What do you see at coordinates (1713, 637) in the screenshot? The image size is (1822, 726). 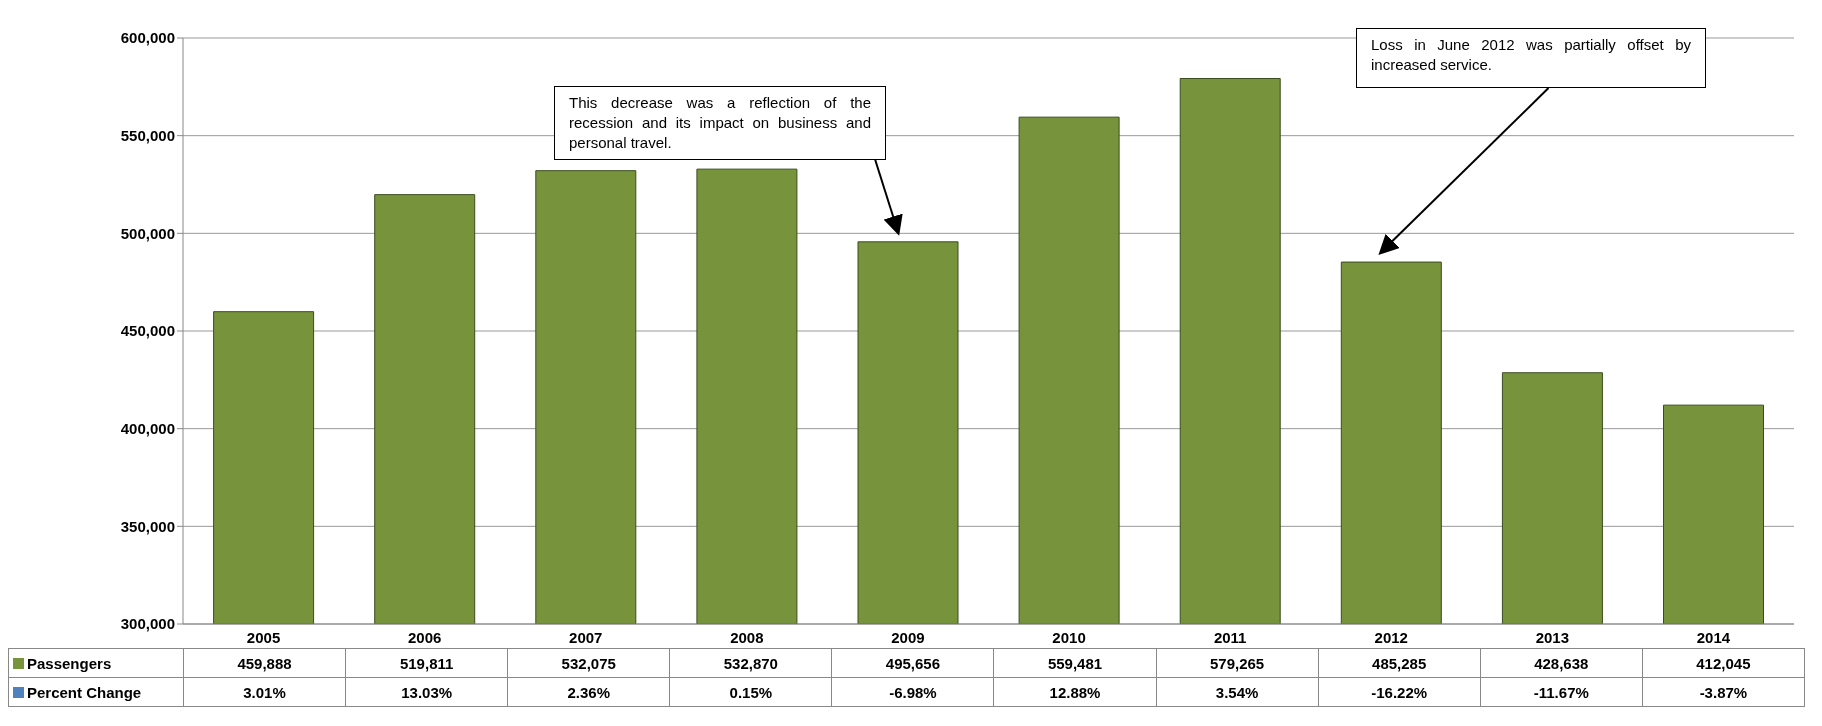 I see `x-tick-label: 2014` at bounding box center [1713, 637].